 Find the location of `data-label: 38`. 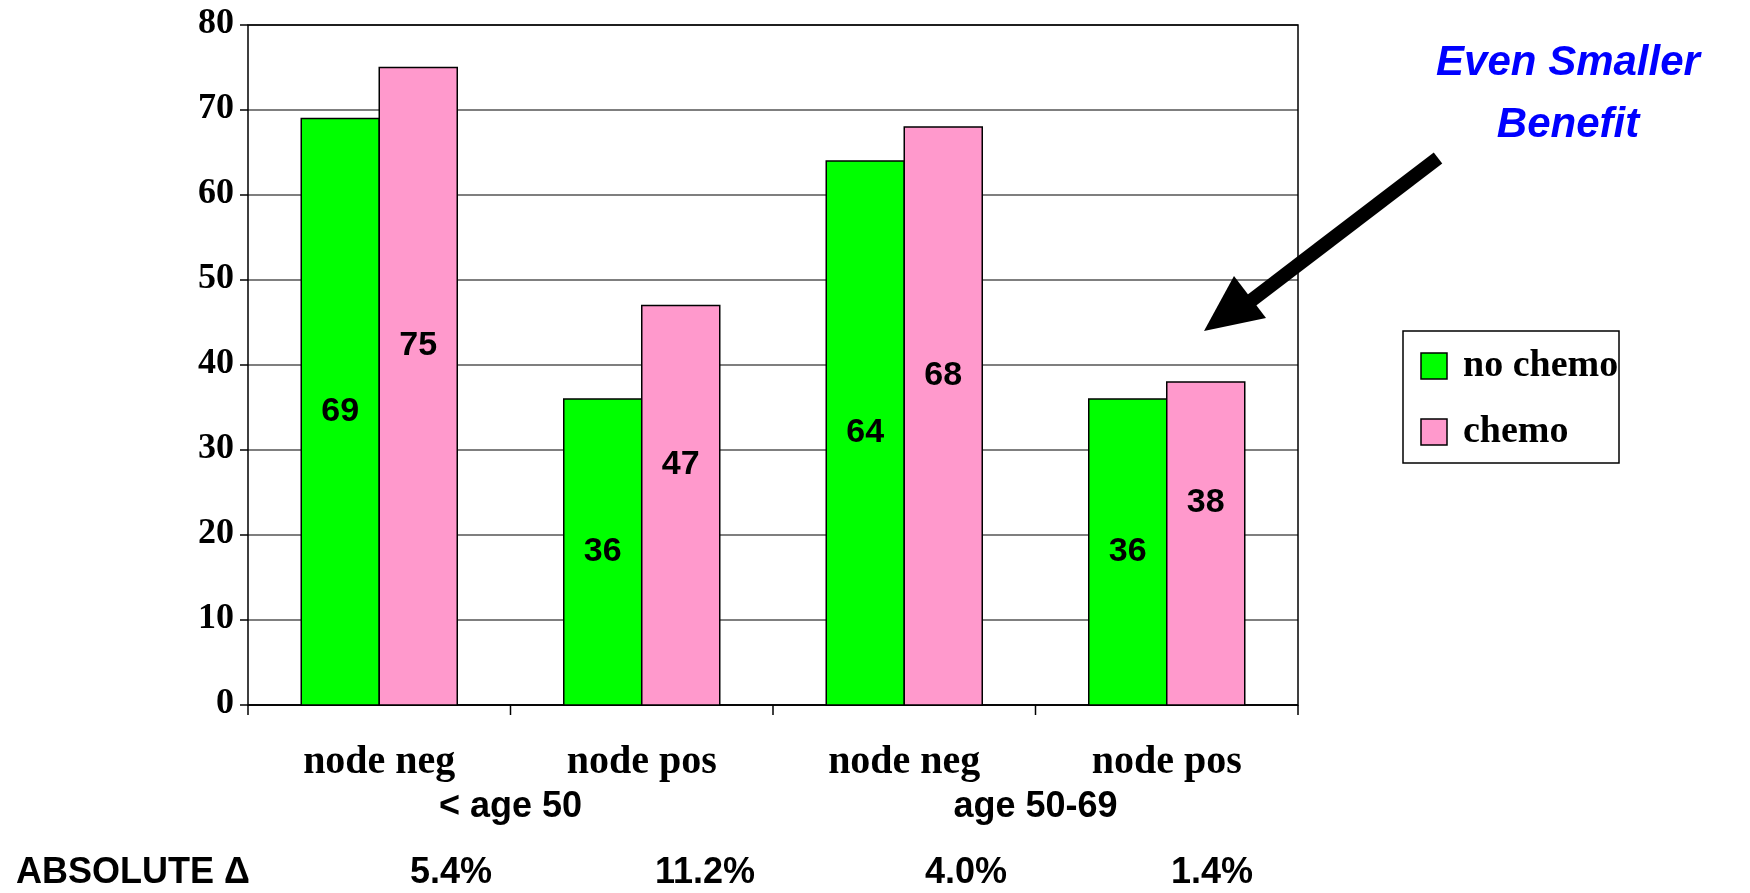

data-label: 38 is located at coordinates (1205, 500).